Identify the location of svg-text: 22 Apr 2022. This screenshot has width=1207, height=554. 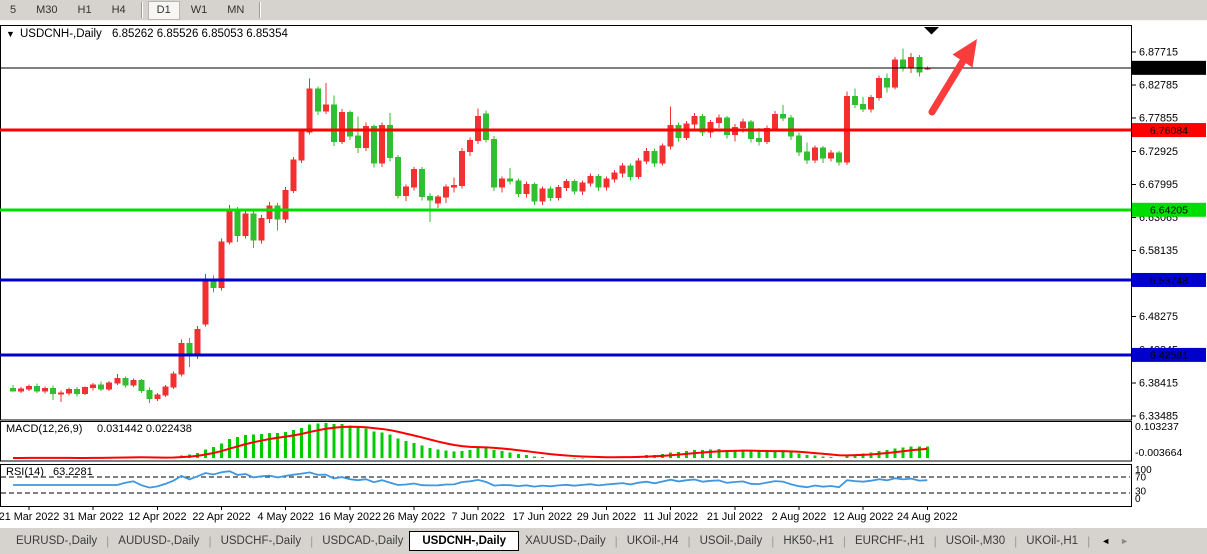
(221, 517).